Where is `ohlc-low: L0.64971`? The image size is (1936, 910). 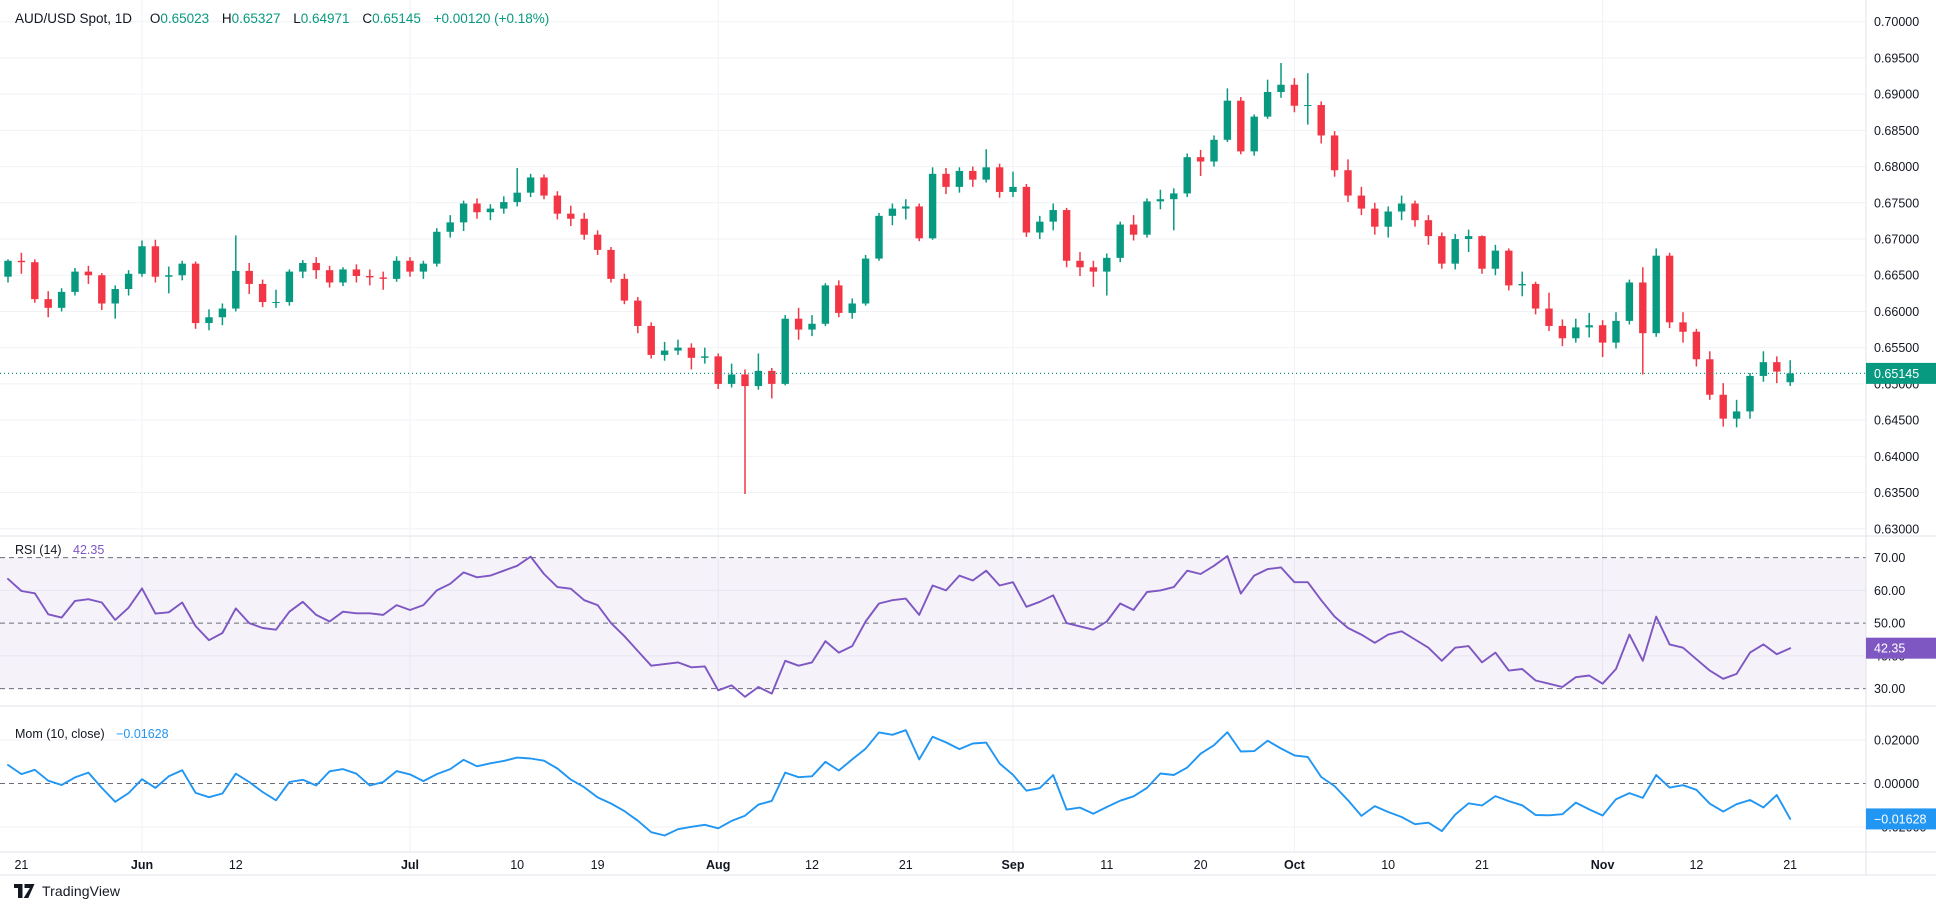
ohlc-low: L0.64971 is located at coordinates (321, 18).